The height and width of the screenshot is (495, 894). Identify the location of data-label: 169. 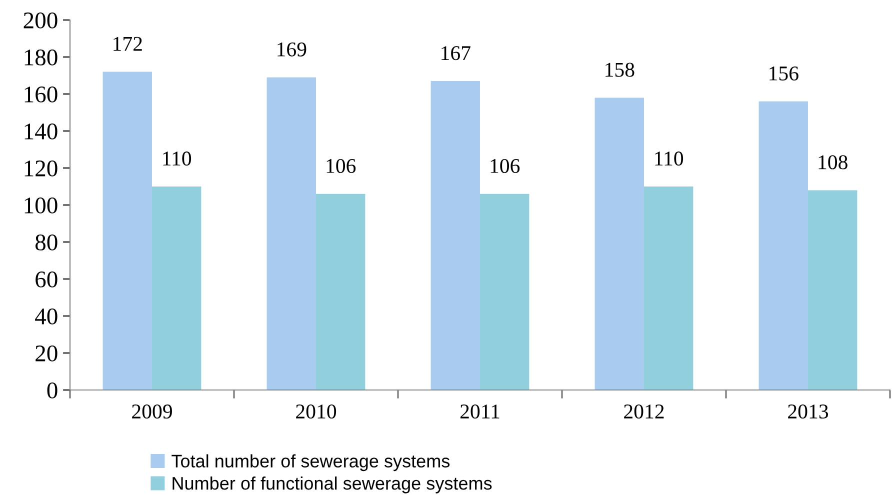
(292, 49).